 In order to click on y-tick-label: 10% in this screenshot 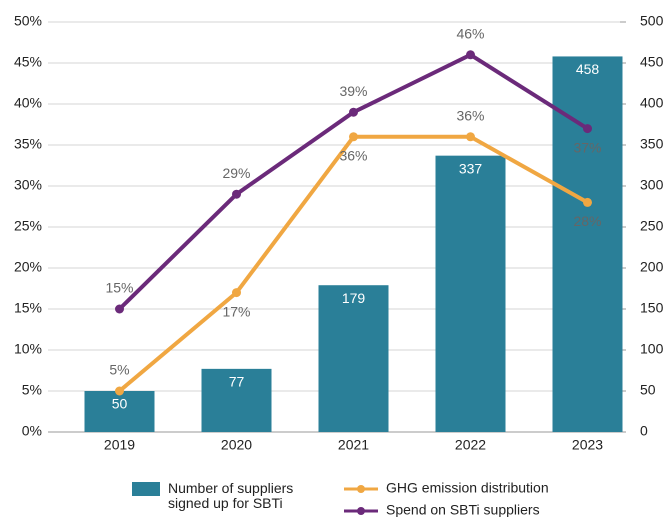, I will do `click(28, 349)`.